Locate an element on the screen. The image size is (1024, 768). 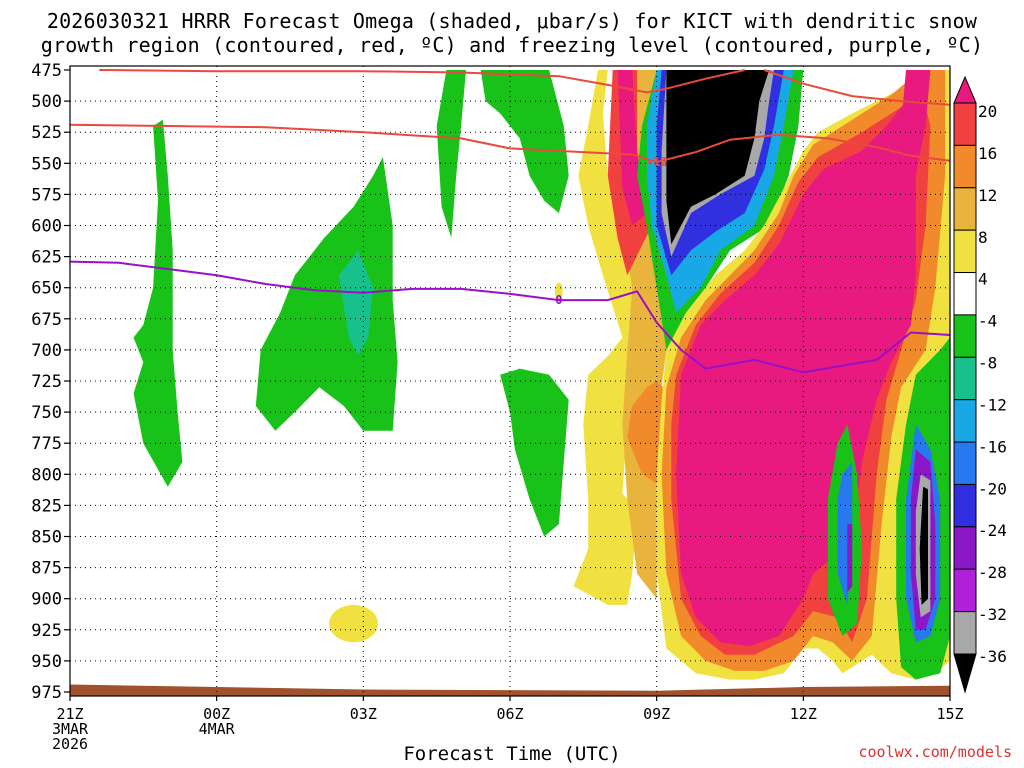
colorbar-label--4: -4 is located at coordinates (987, 321).